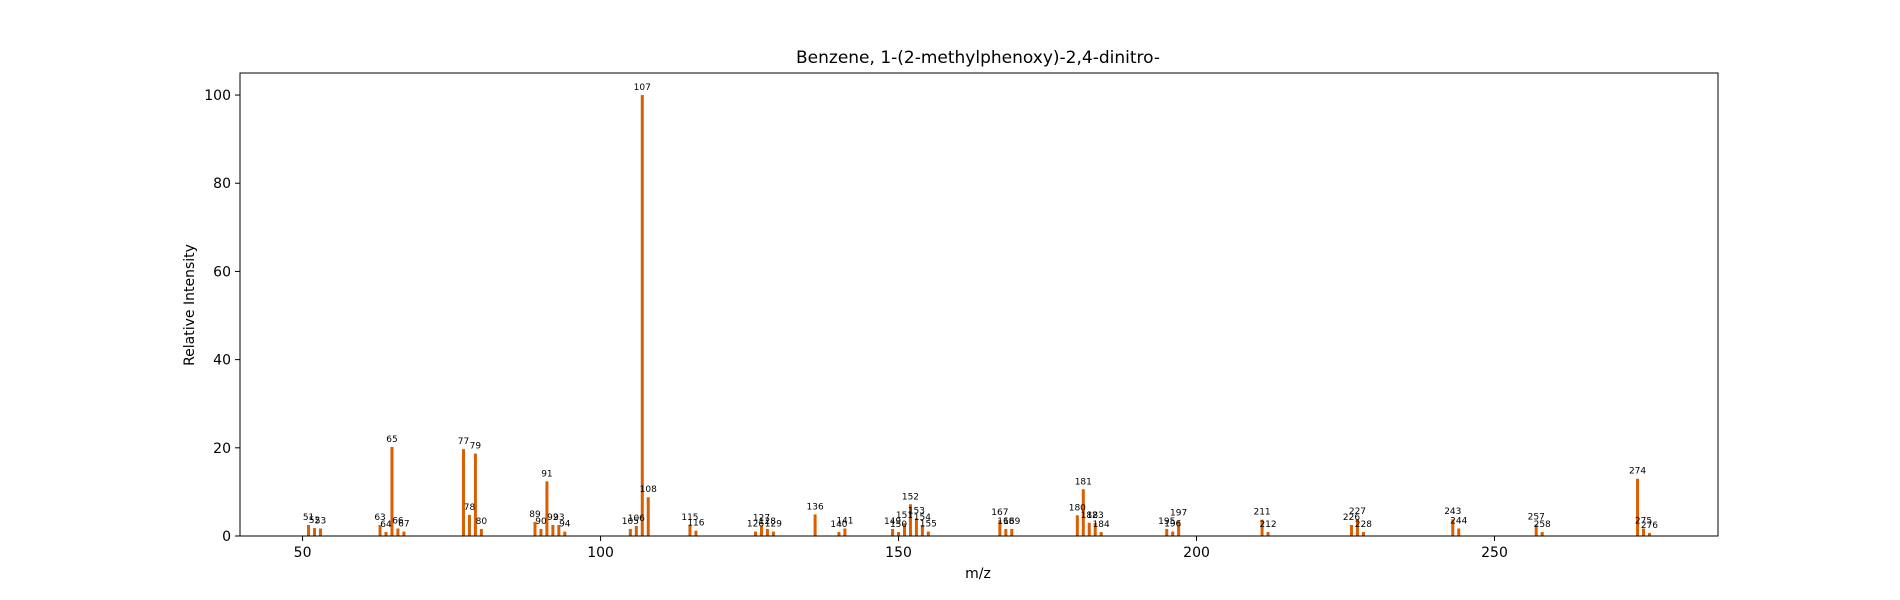  What do you see at coordinates (1363, 525) in the screenshot?
I see `peak-label-228: 228` at bounding box center [1363, 525].